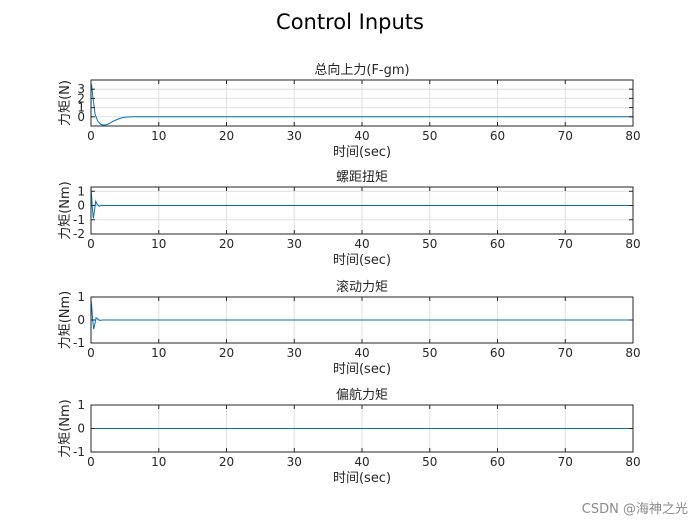 The image size is (700, 525). What do you see at coordinates (361, 70) in the screenshot?
I see `subplot-title: 总向上力(F-gm)` at bounding box center [361, 70].